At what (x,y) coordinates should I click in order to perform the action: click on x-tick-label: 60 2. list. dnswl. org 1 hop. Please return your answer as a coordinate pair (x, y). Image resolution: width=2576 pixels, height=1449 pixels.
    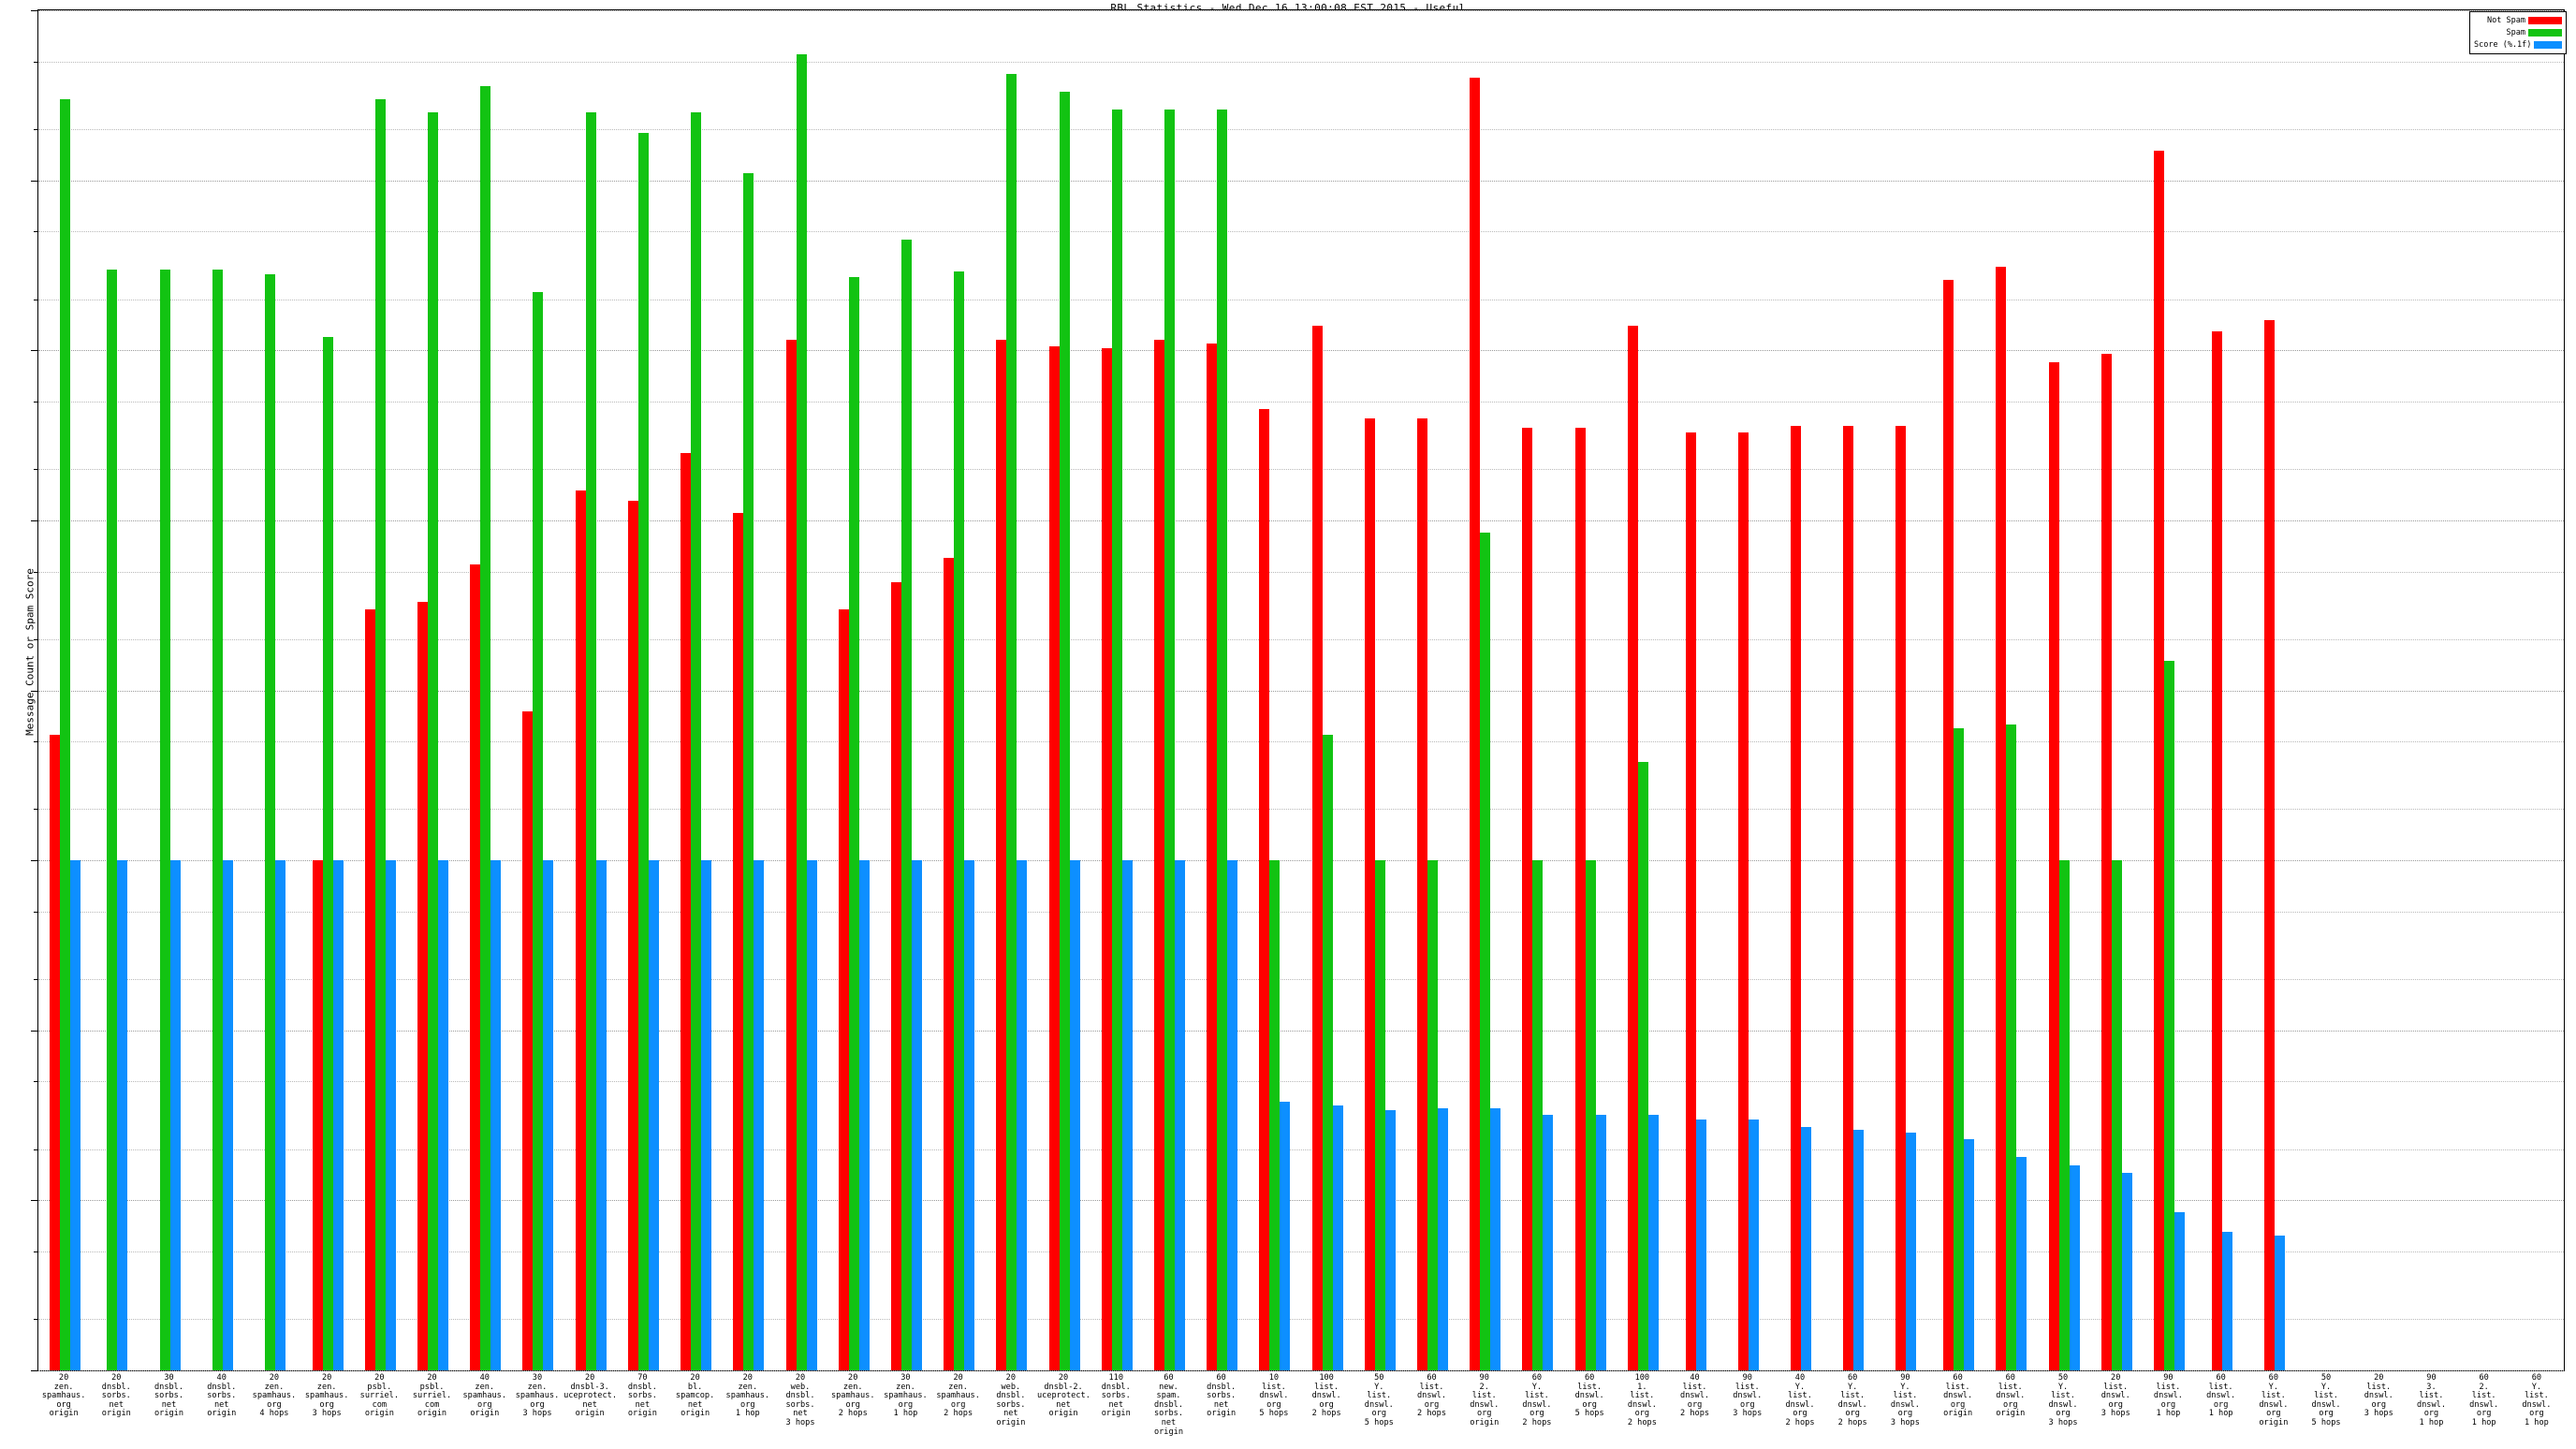
    Looking at the image, I should click on (2484, 1400).